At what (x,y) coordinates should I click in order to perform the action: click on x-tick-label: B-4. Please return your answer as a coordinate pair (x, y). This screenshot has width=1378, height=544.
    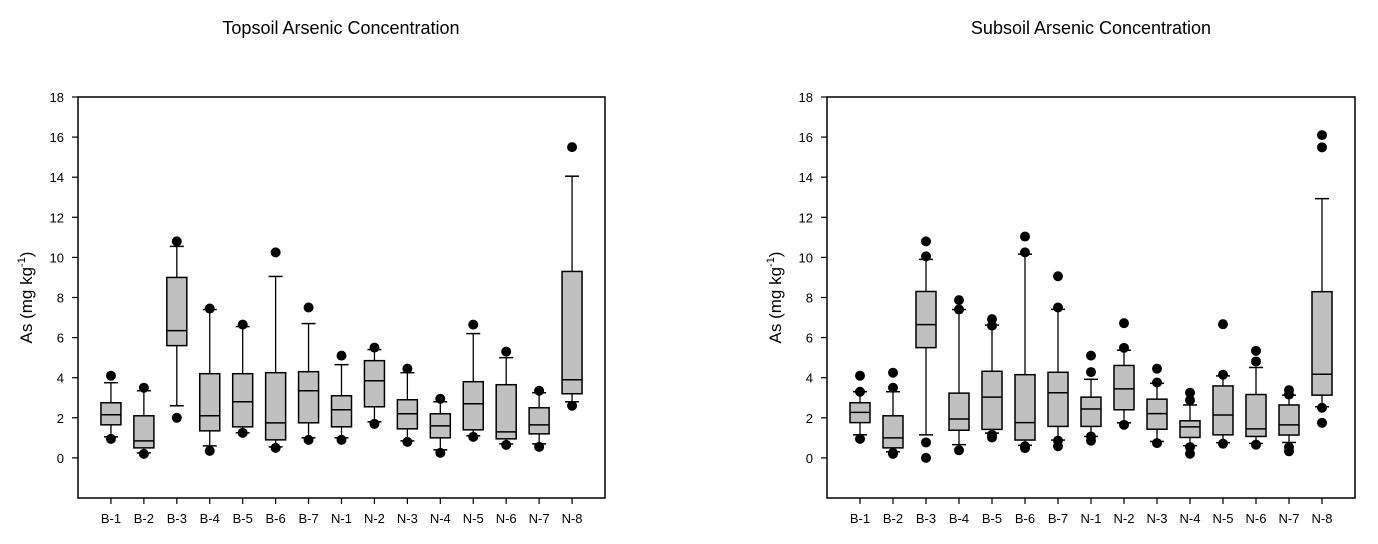
    Looking at the image, I should click on (959, 518).